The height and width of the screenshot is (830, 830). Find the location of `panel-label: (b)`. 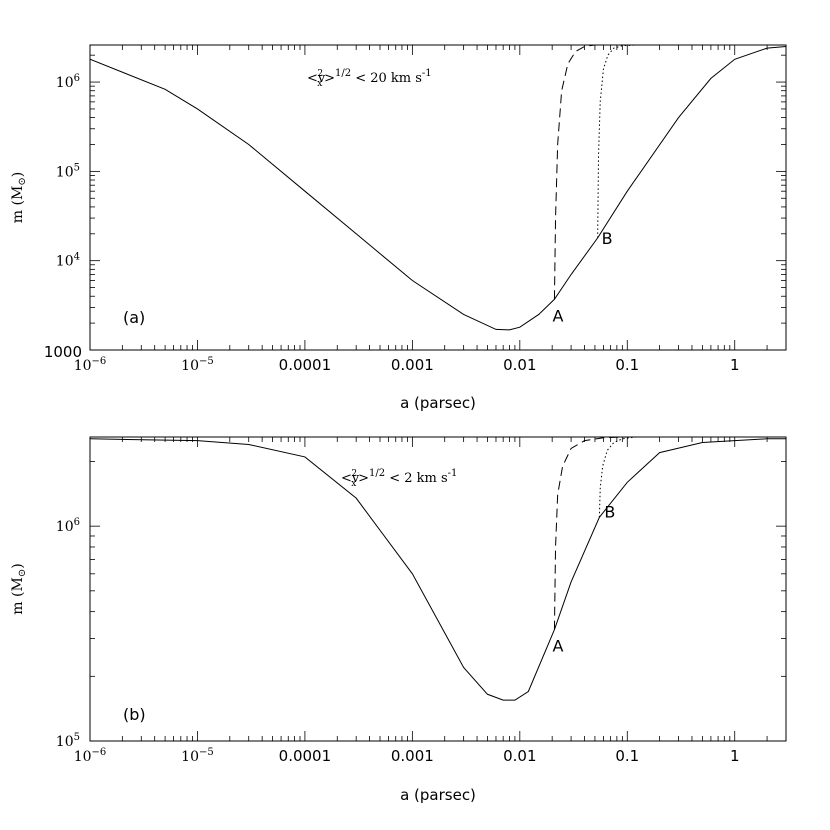

panel-label: (b) is located at coordinates (134, 714).